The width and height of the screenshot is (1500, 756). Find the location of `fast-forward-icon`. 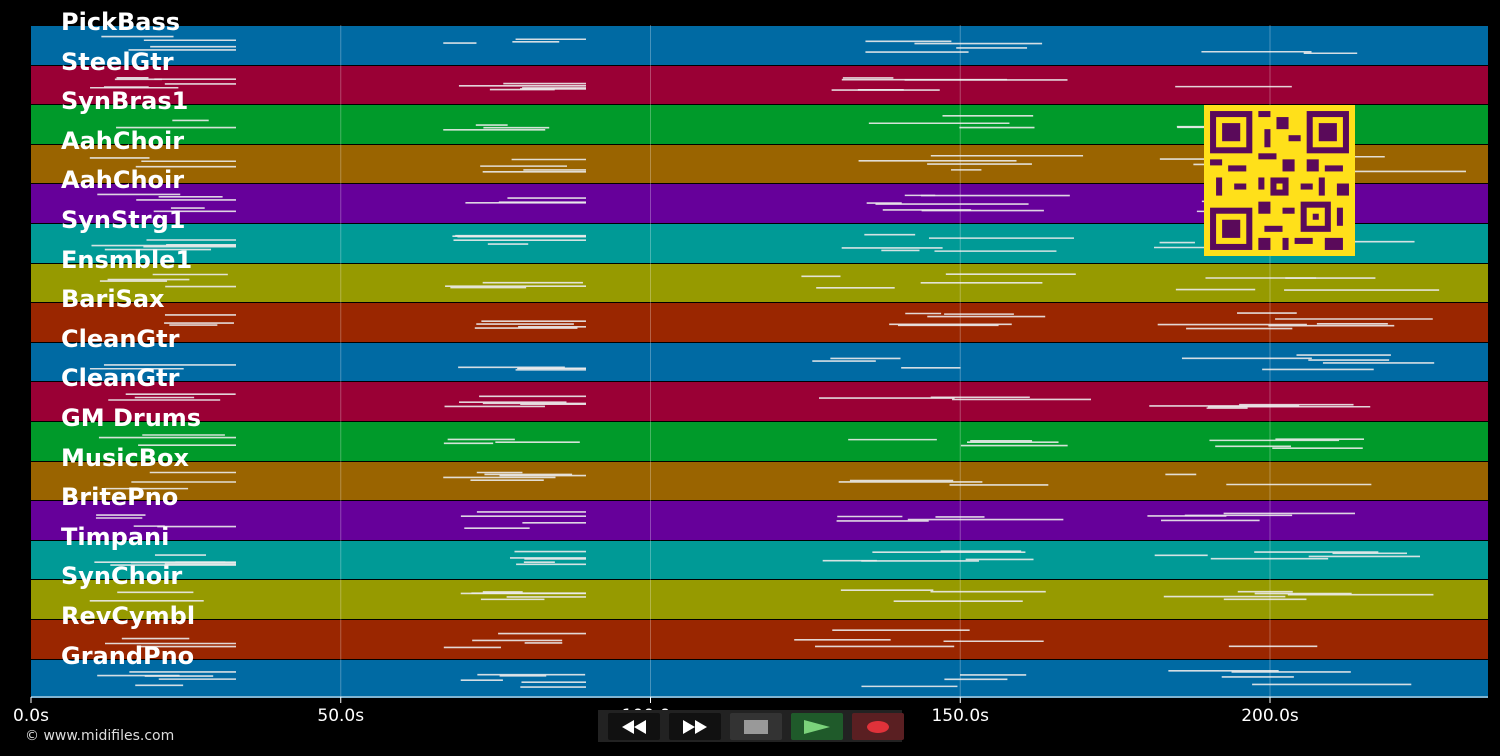

fast-forward-icon is located at coordinates (695, 726).